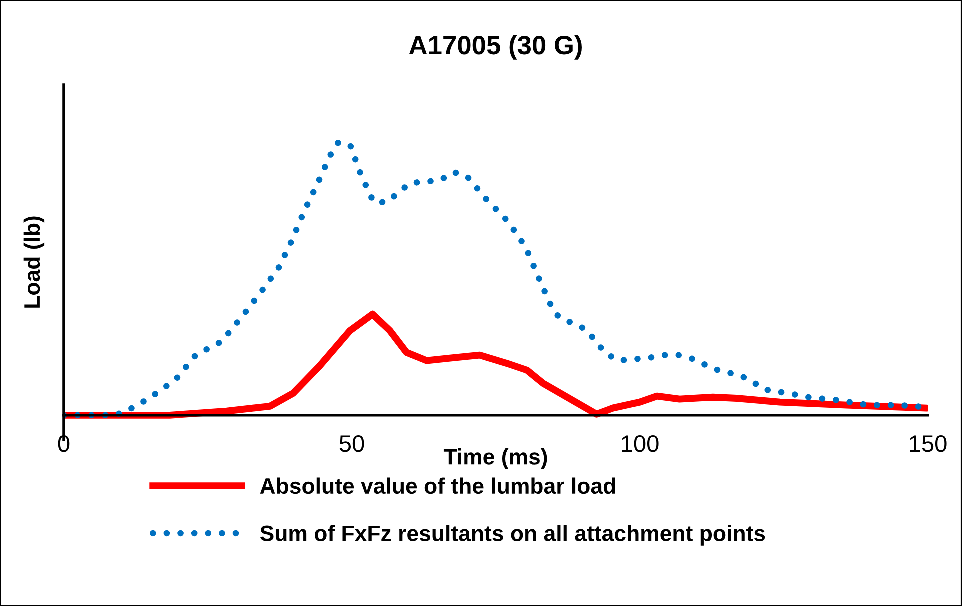 The width and height of the screenshot is (962, 606). I want to click on x-tick-label: 150, so click(928, 443).